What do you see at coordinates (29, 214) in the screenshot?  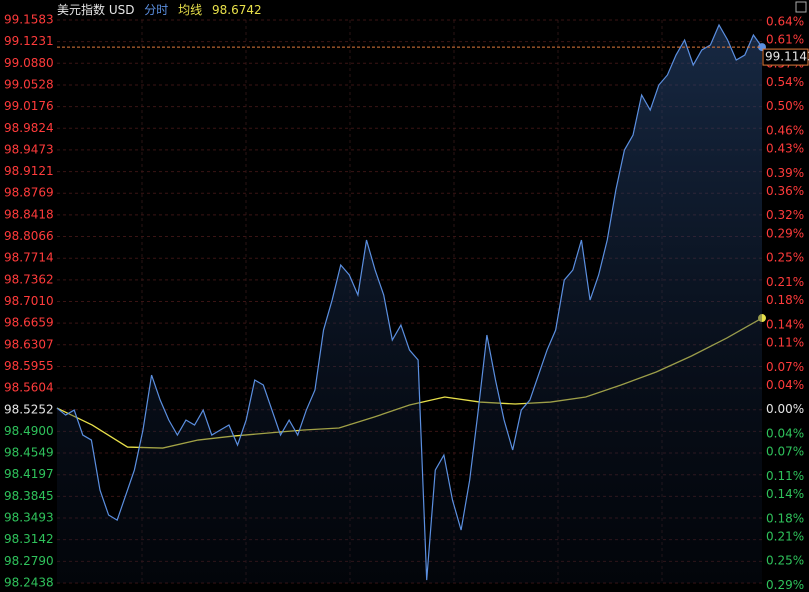 I see `y-tick-label: 98.8418` at bounding box center [29, 214].